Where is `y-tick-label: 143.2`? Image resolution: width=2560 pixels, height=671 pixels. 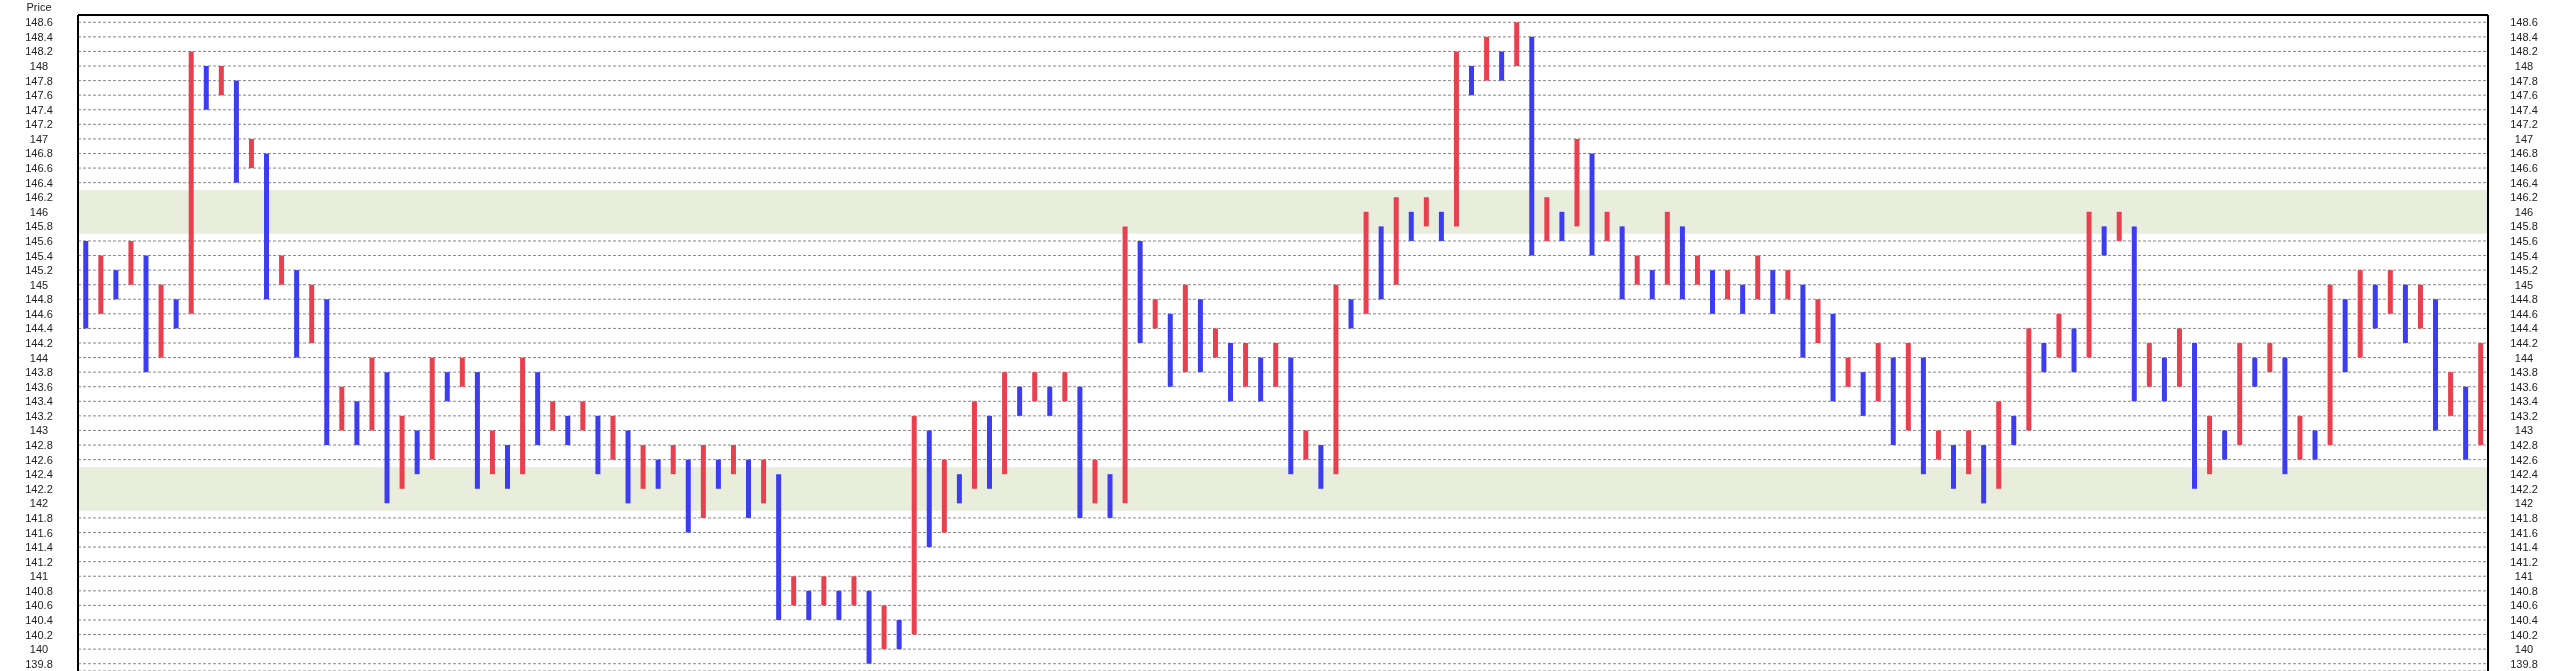
y-tick-label: 143.2 is located at coordinates (39, 415).